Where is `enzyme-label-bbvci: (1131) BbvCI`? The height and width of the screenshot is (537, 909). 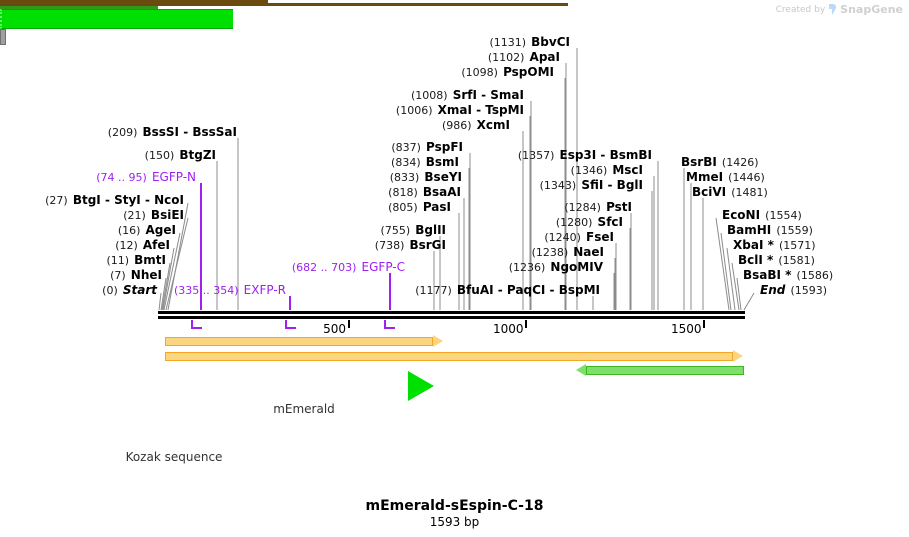 enzyme-label-bbvci: (1131) BbvCI is located at coordinates (285, 42).